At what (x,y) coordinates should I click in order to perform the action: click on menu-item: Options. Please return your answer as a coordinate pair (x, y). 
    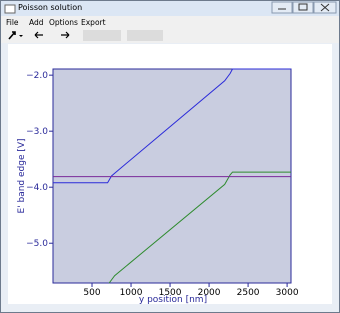
    Looking at the image, I should click on (63, 22).